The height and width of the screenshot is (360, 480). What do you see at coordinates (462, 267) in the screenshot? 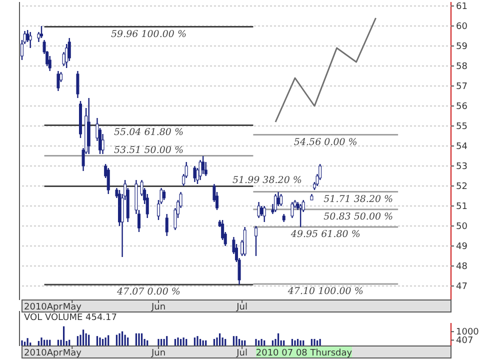
I see `y-tick-label: 48` at bounding box center [462, 267].